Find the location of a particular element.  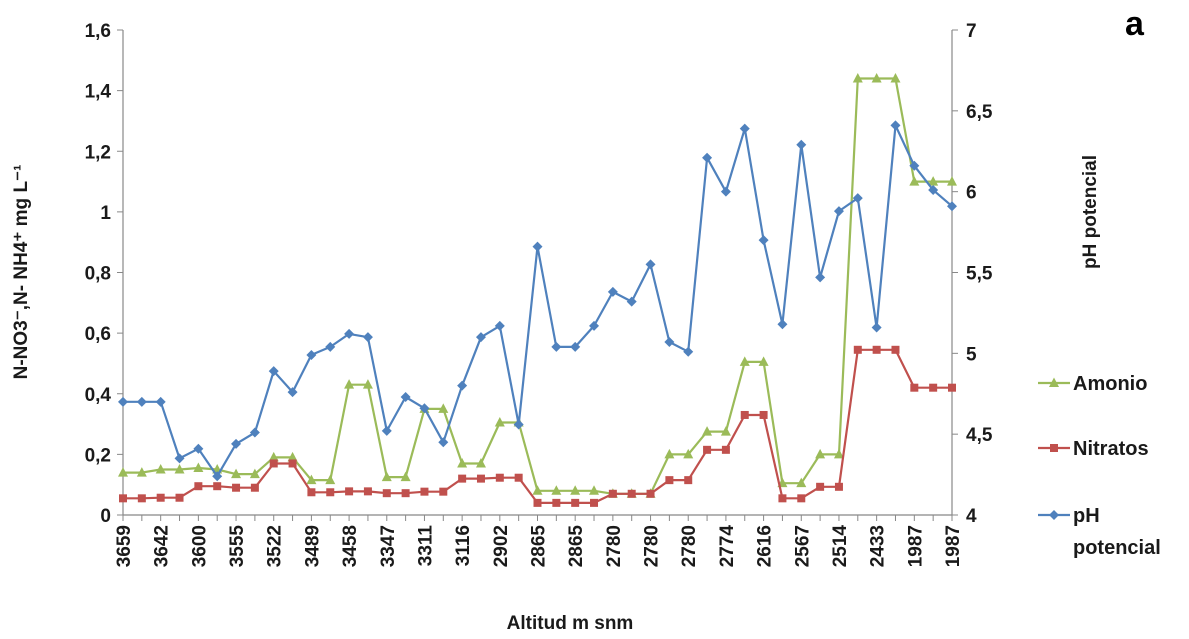

left-tick-label: 1,2 is located at coordinates (98, 152).